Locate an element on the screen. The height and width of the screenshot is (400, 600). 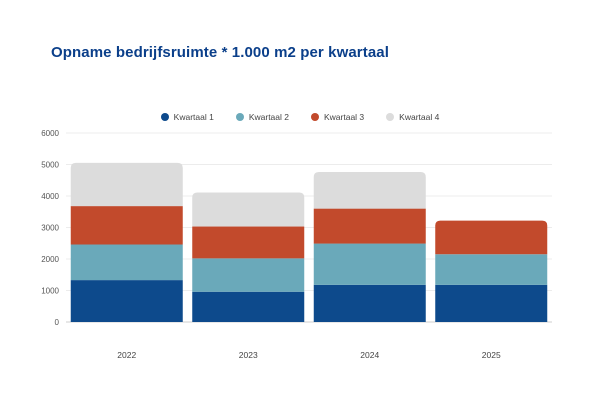
x-category-label: 2025 is located at coordinates (491, 355).